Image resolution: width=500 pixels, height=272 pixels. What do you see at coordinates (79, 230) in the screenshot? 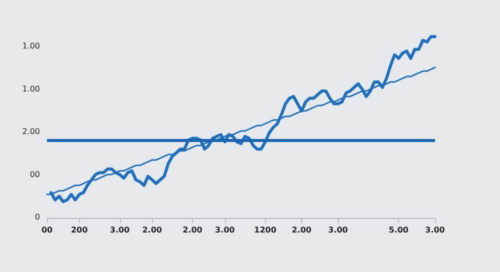
I see `x-tick-label: 200` at bounding box center [79, 230].